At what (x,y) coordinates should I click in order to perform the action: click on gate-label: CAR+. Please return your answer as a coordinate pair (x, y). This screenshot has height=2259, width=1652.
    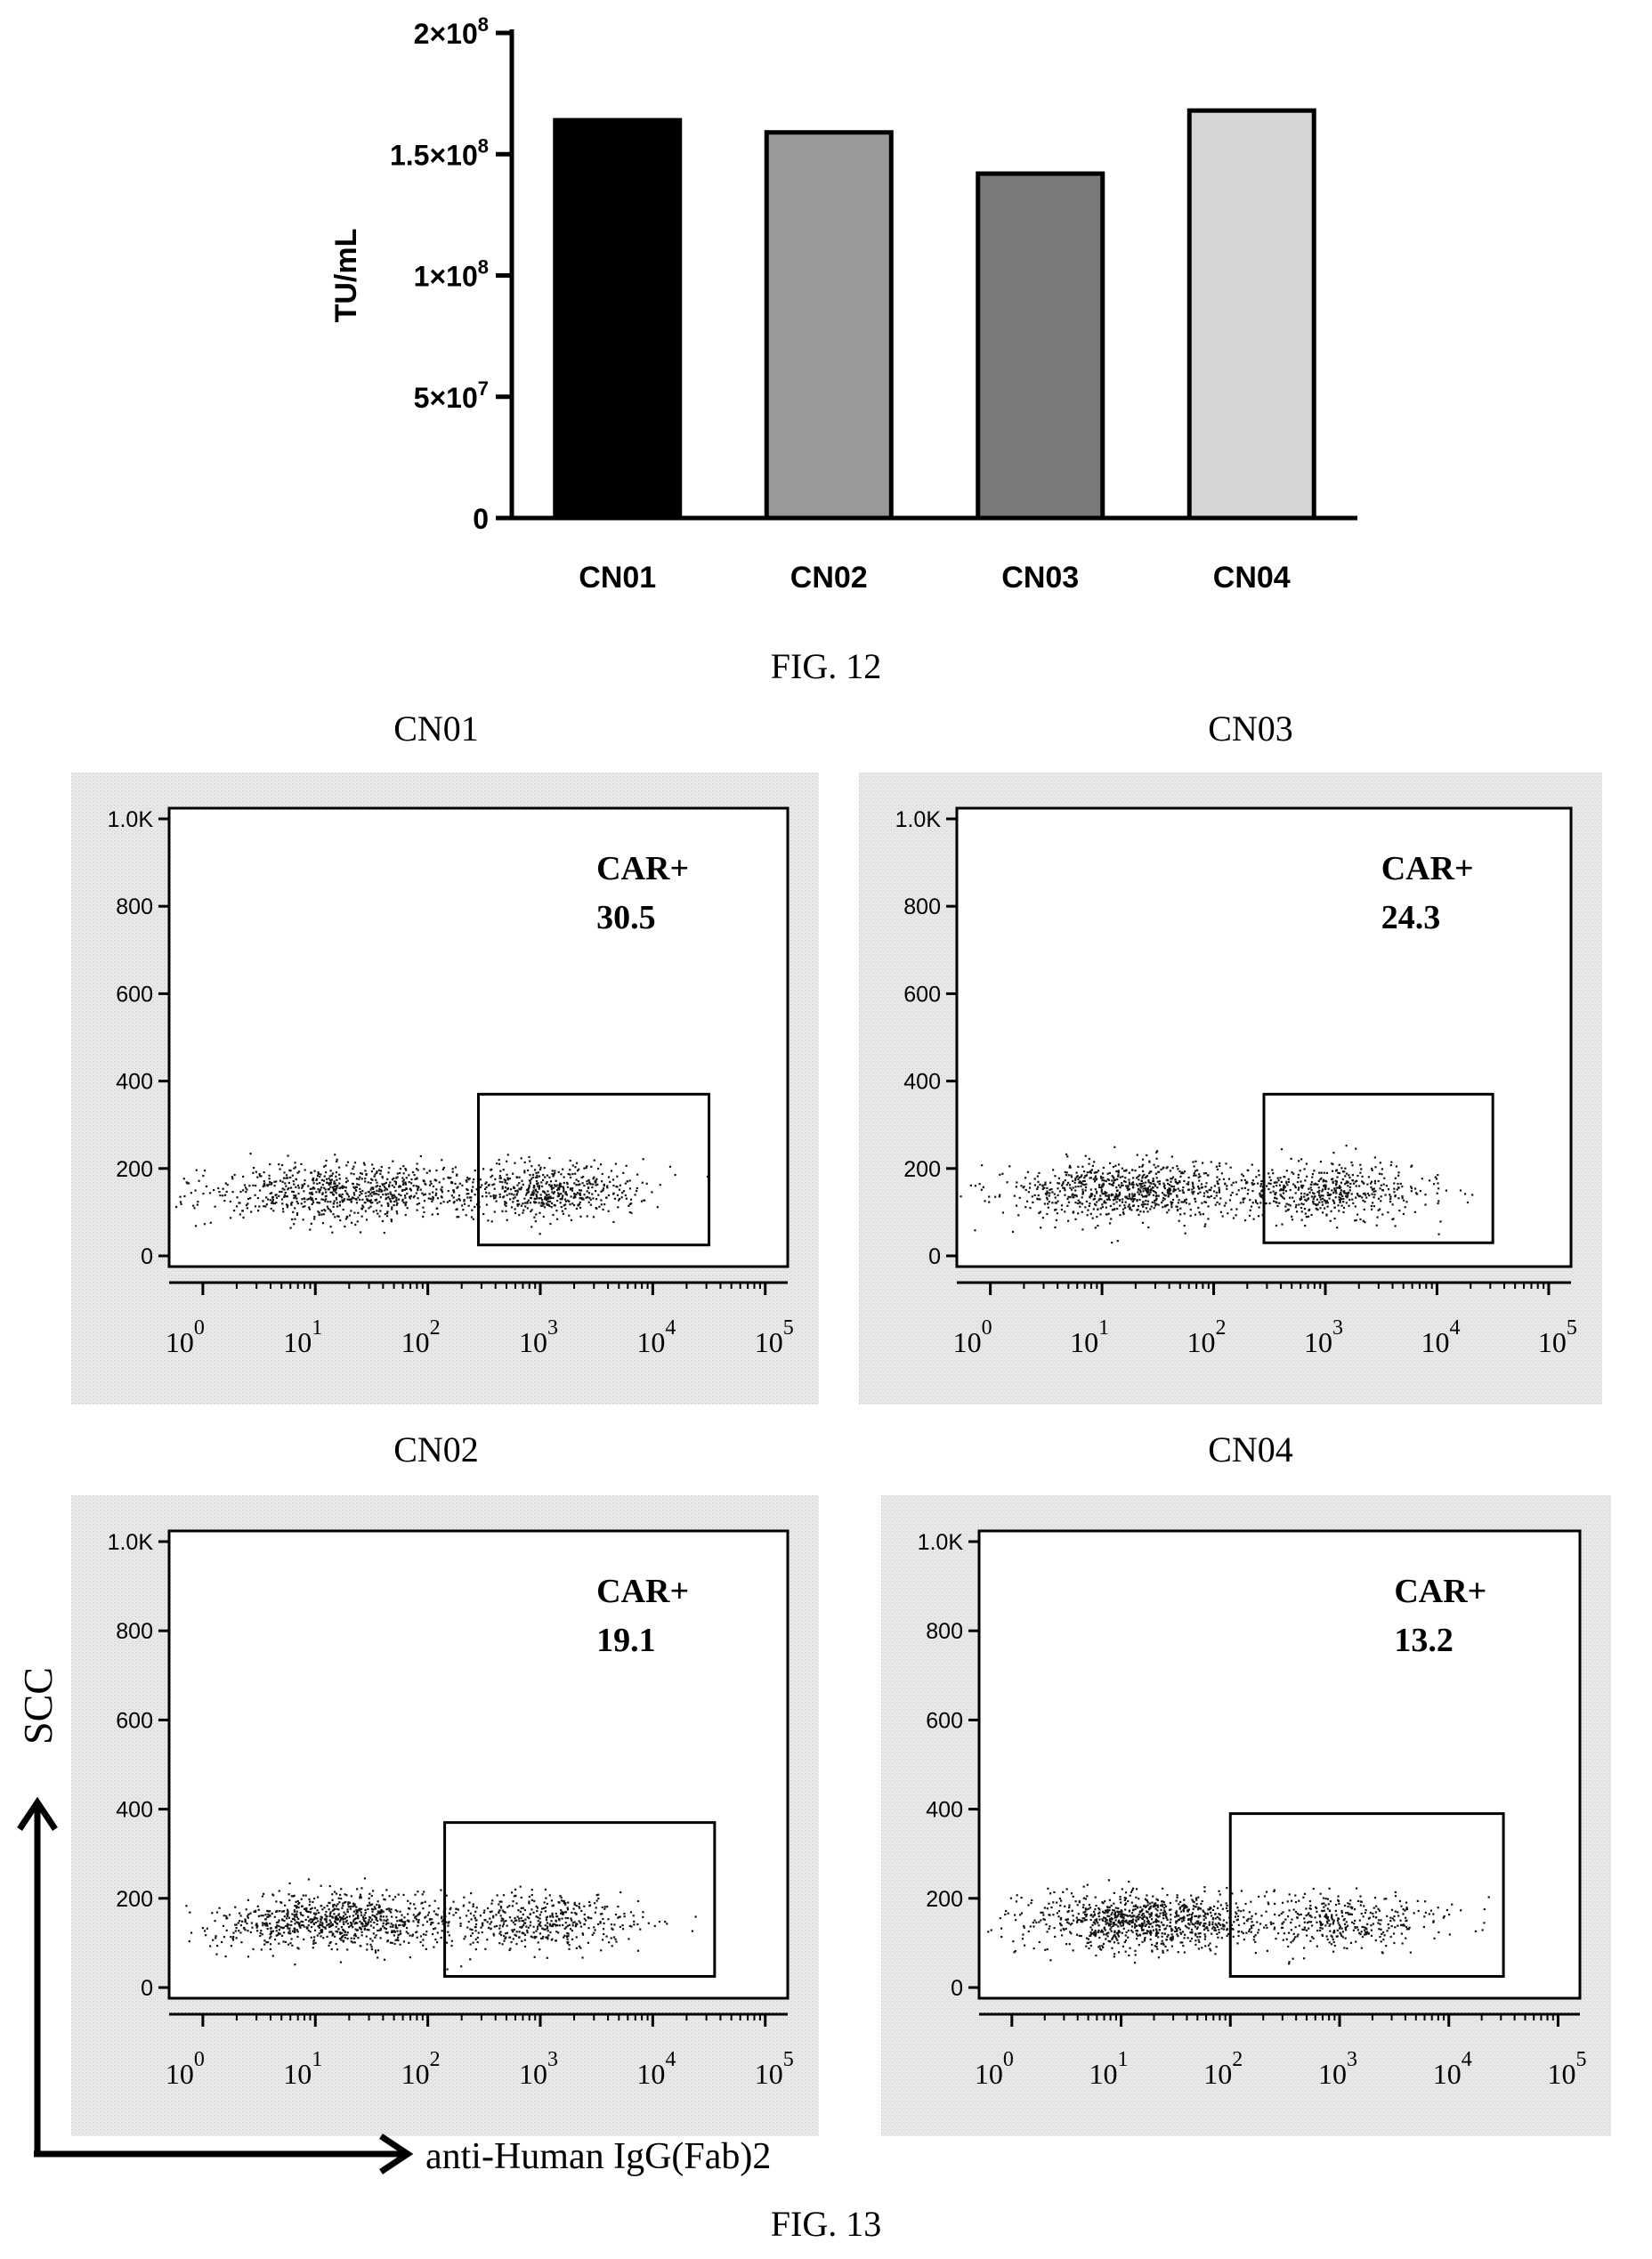
    Looking at the image, I should click on (1427, 868).